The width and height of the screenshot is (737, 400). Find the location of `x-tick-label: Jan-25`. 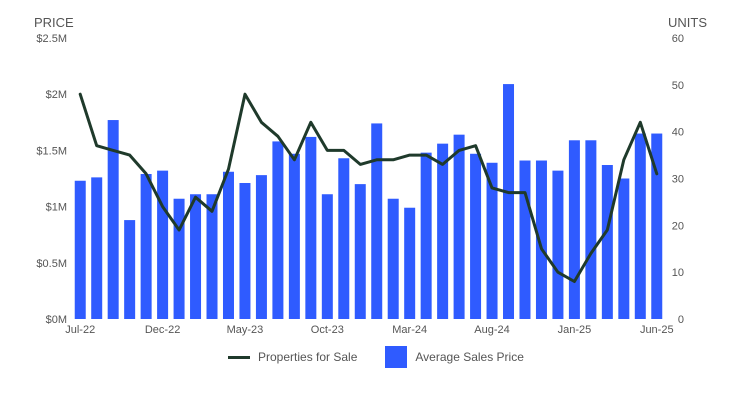

x-tick-label: Jan-25 is located at coordinates (575, 330).